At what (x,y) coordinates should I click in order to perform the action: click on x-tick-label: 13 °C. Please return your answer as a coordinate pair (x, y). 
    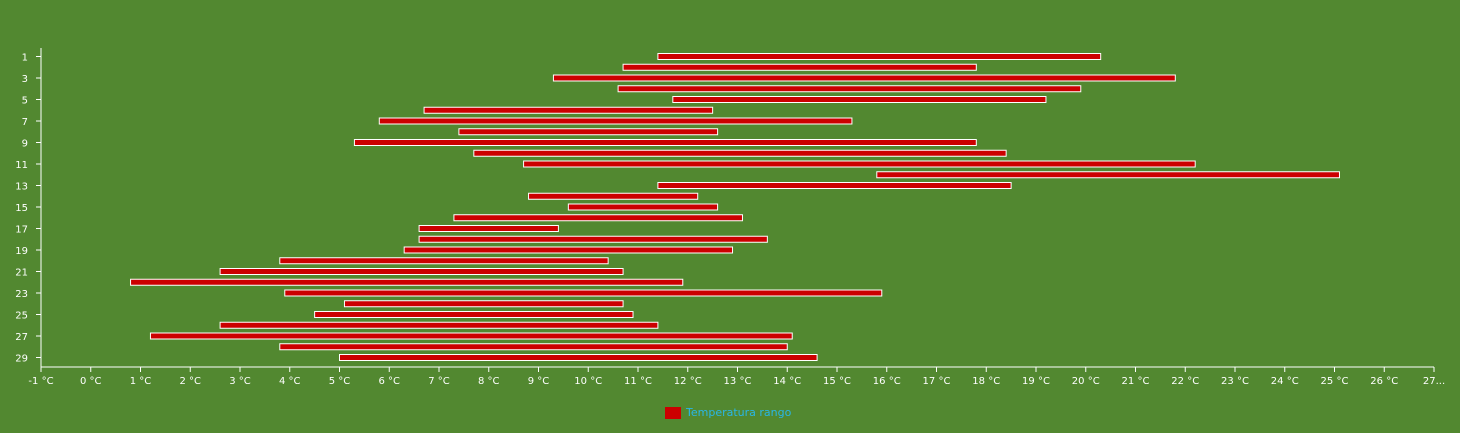
    Looking at the image, I should click on (738, 381).